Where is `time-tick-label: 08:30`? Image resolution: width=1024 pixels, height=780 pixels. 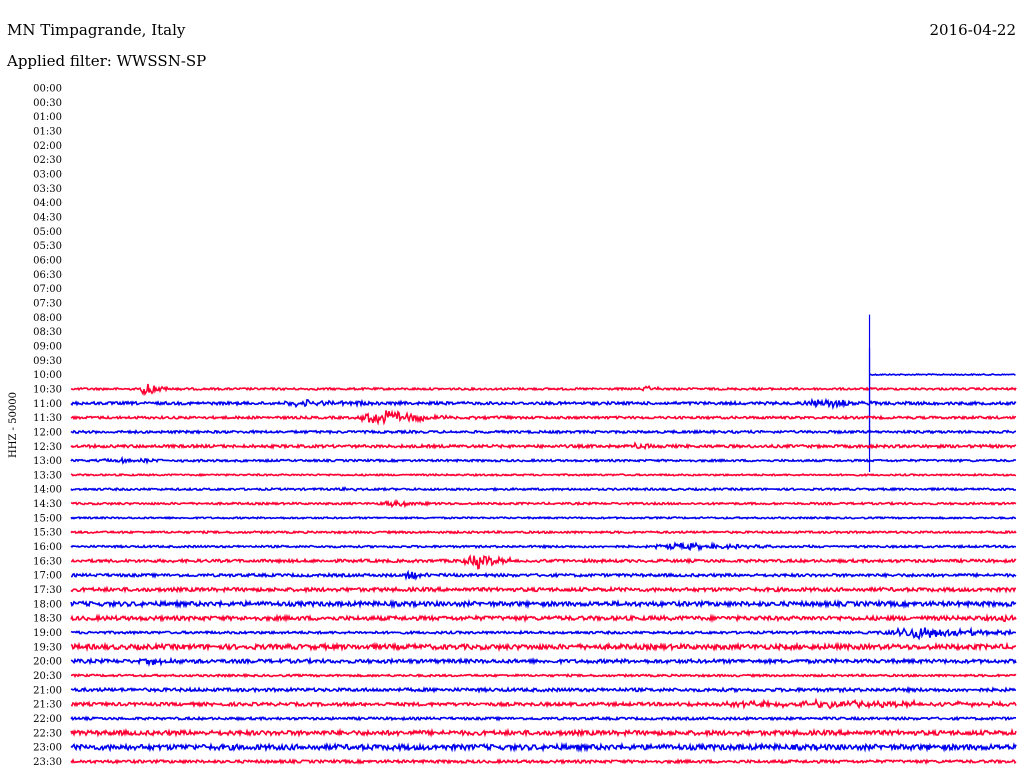
time-tick-label: 08:30 is located at coordinates (47, 332).